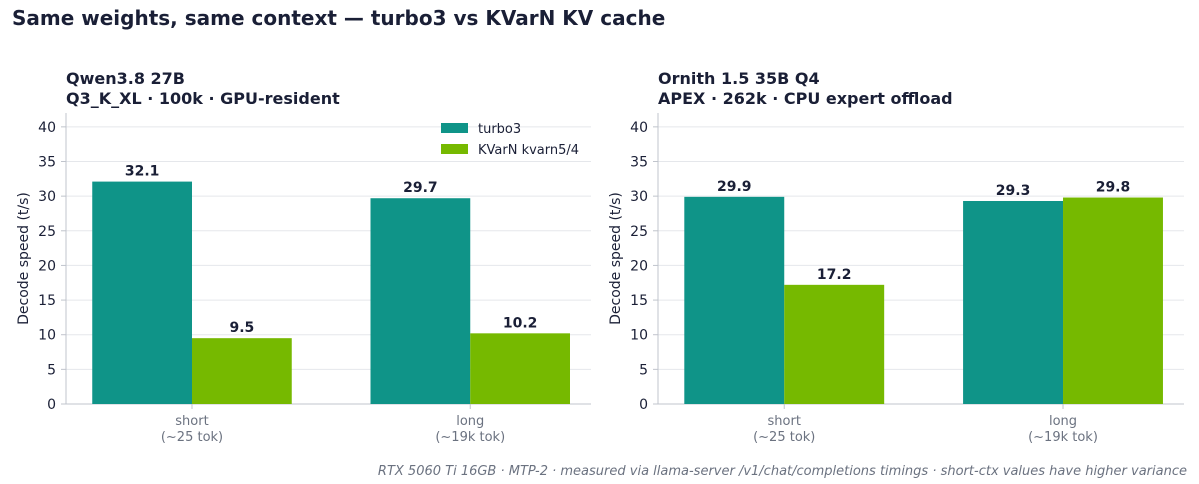 The image size is (1199, 484). What do you see at coordinates (125, 78) in the screenshot?
I see `panel-title-line: Qwen3.8 27B` at bounding box center [125, 78].